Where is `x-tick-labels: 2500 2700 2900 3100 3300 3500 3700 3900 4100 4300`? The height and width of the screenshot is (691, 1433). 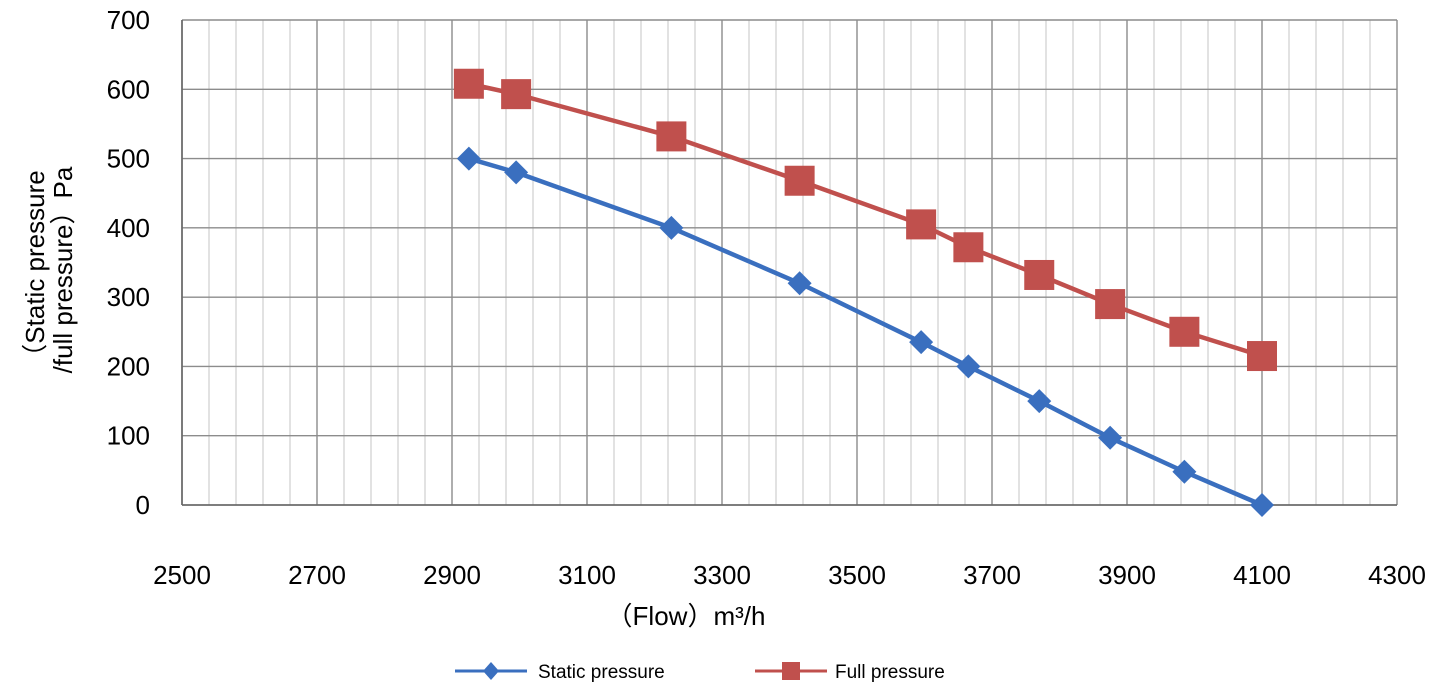 x-tick-labels: 2500 2700 2900 3100 3300 3500 3700 3900 4100 4300 is located at coordinates (789, 575).